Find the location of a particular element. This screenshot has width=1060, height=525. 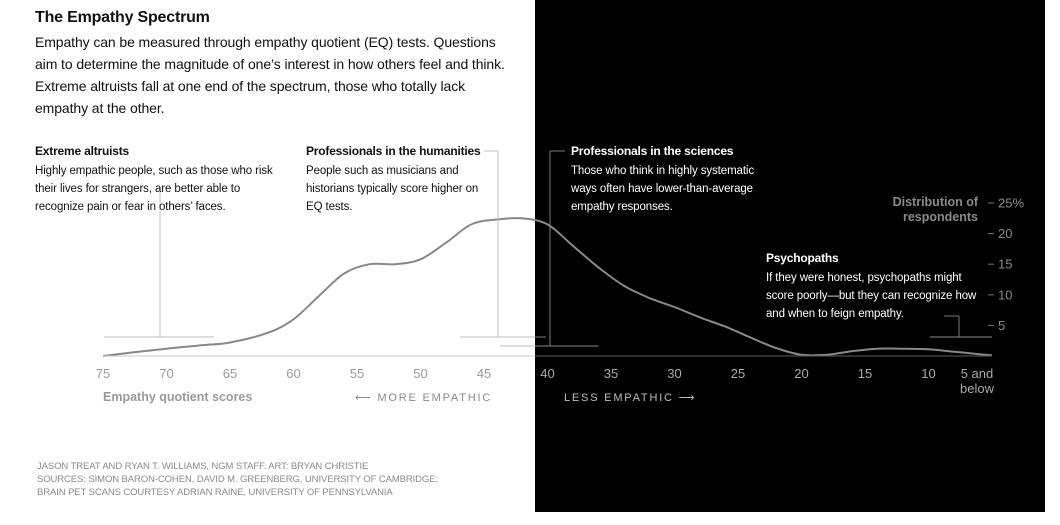

x-tick-label: 40 is located at coordinates (547, 373).